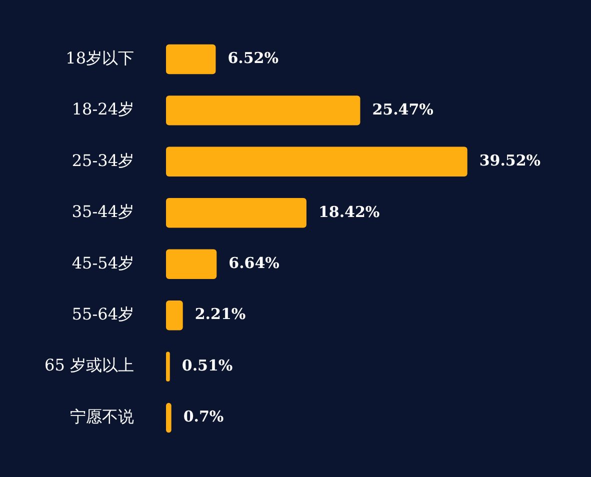  I want to click on data-label: 6.52%, so click(253, 58).